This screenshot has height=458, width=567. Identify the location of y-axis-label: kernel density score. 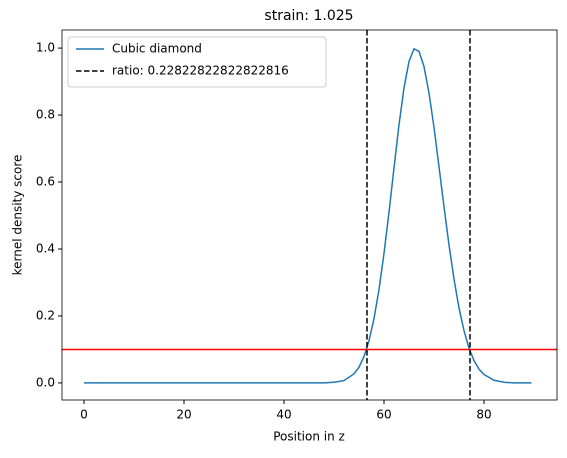
(18, 215).